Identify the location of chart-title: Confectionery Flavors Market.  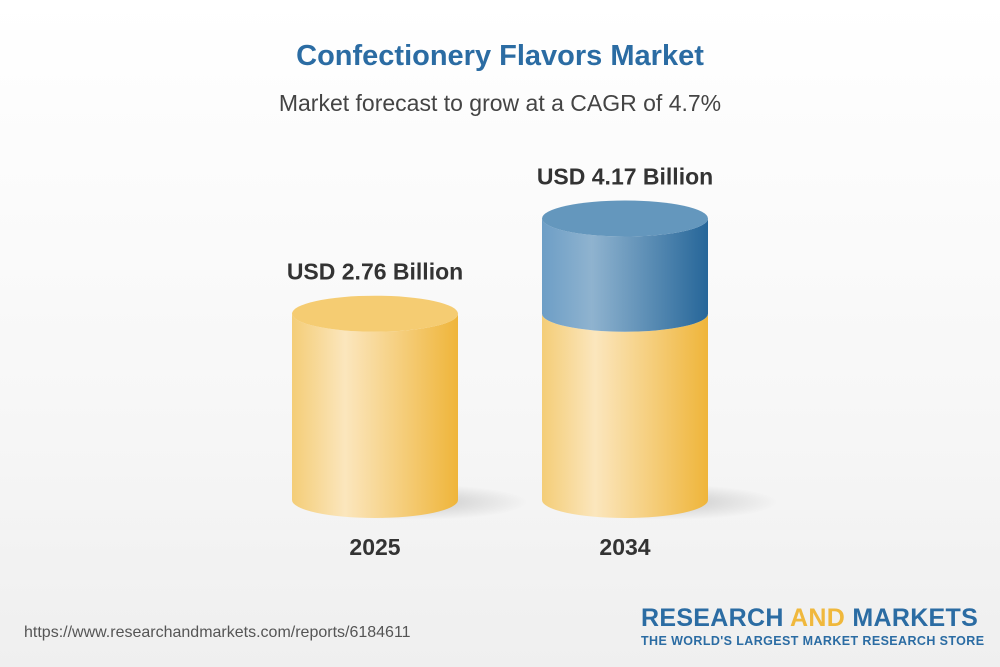
(500, 56).